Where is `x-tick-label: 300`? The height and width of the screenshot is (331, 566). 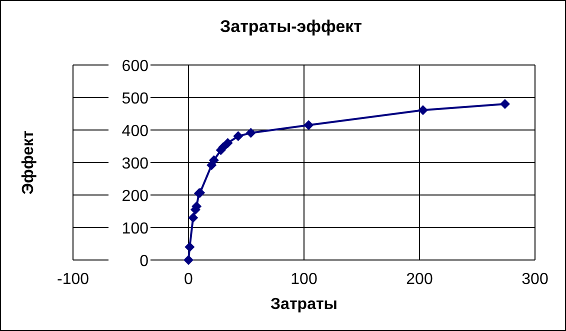 x-tick-label: 300 is located at coordinates (535, 279).